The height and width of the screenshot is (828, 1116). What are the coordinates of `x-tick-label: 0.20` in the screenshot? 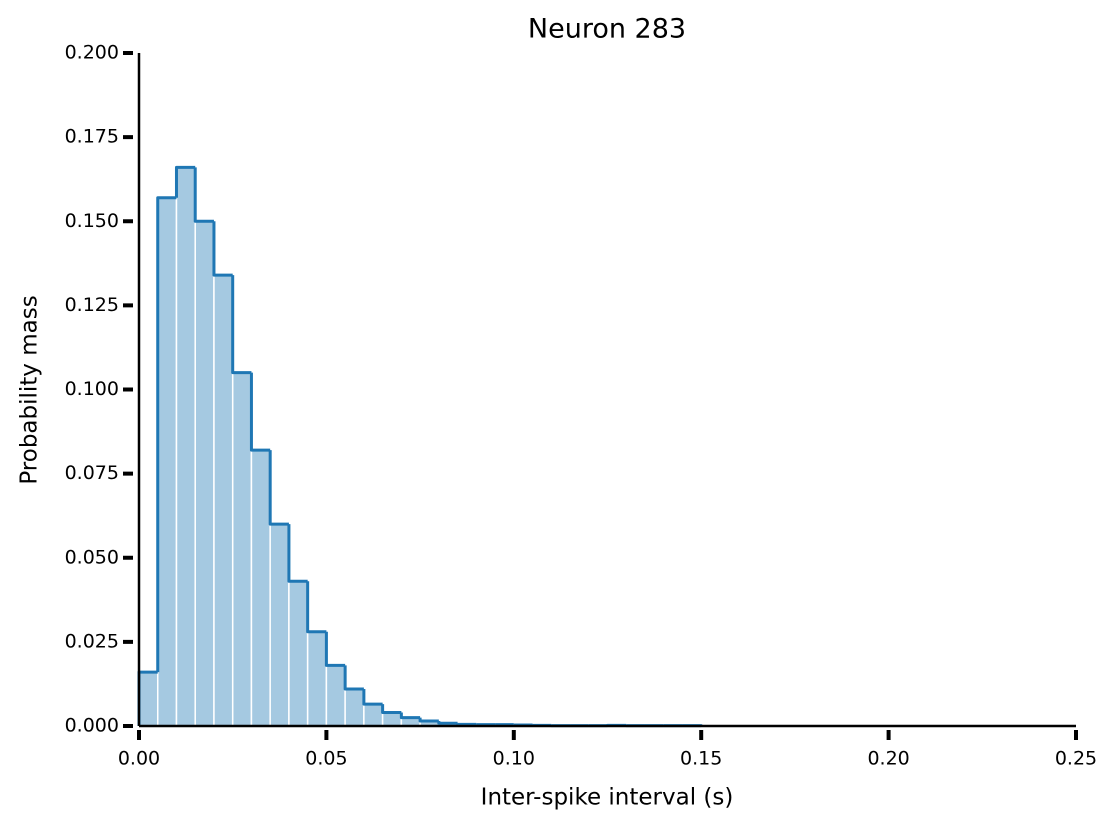 It's located at (888, 759).